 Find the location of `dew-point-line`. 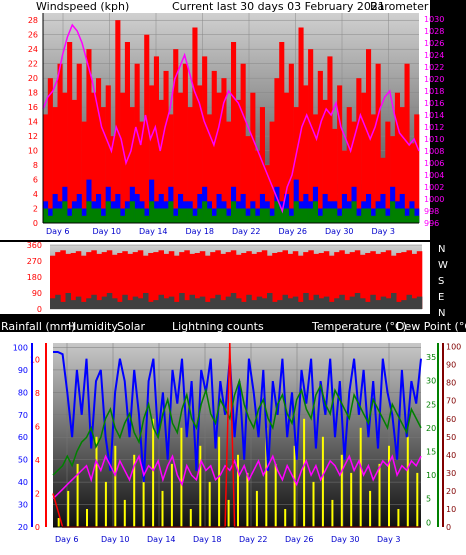

dew-point-line is located at coordinates (237, 426).